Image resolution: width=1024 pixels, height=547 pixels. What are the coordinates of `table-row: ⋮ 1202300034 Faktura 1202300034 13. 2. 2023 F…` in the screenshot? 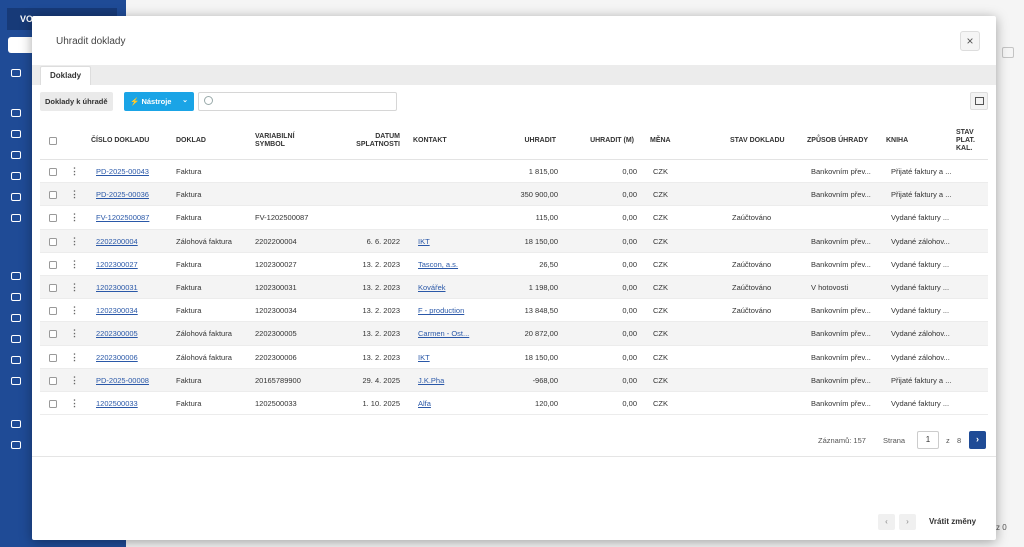 It's located at (514, 311).